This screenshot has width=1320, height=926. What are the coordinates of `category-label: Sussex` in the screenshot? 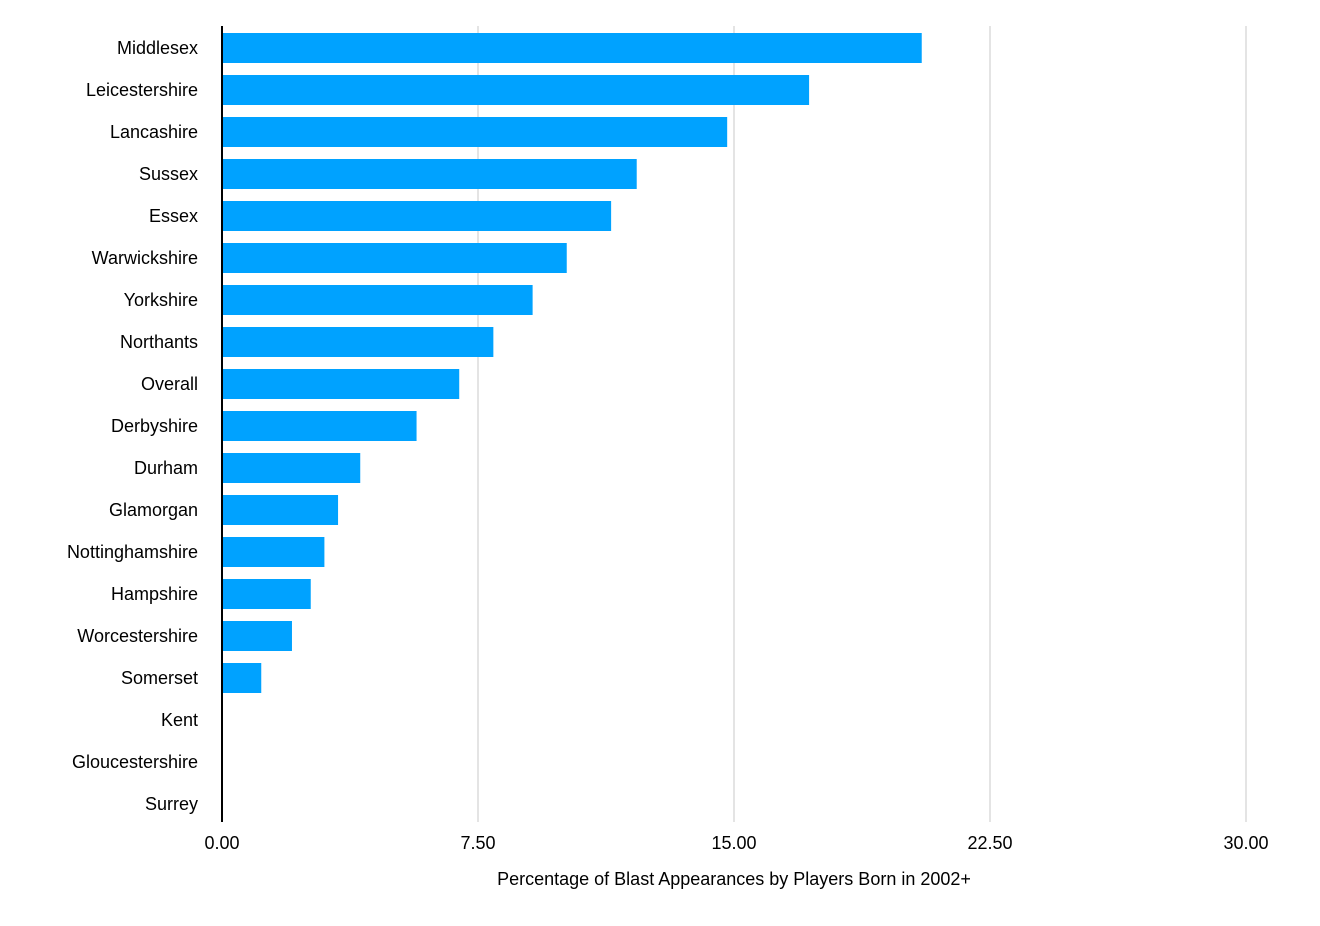 It's located at (168, 174).